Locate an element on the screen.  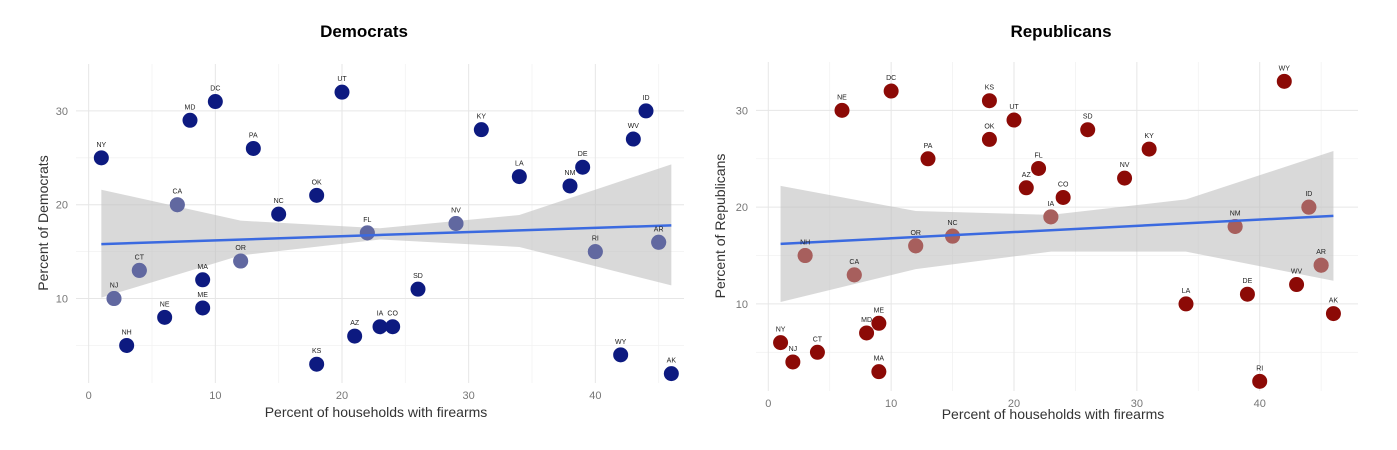
point-label: IA is located at coordinates (380, 314).